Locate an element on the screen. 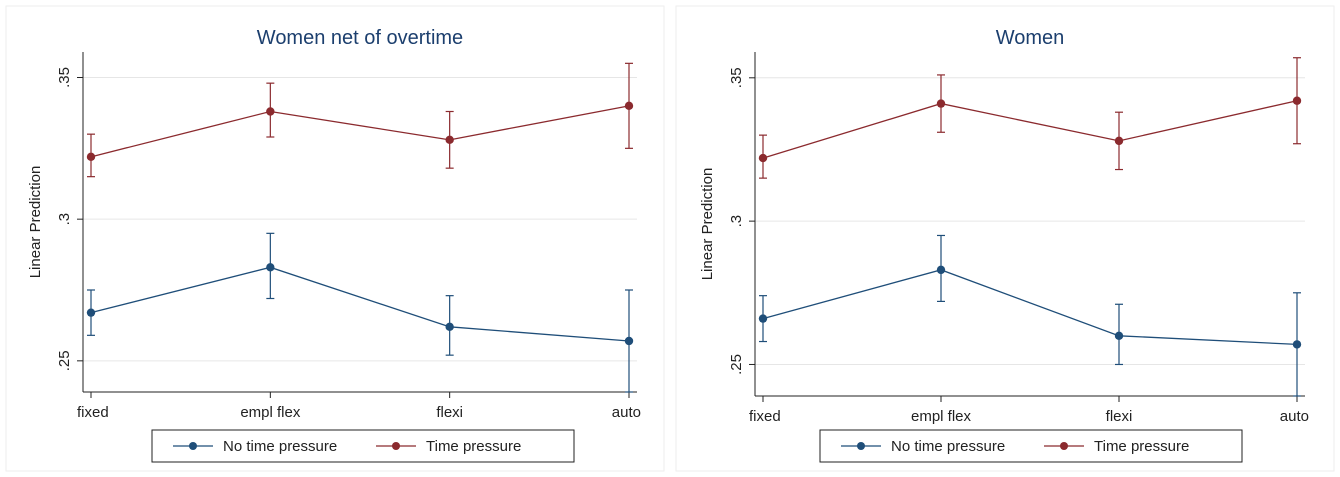 The image size is (1340, 477). y-axis-title-left: Linear Prediction is located at coordinates (35, 222).